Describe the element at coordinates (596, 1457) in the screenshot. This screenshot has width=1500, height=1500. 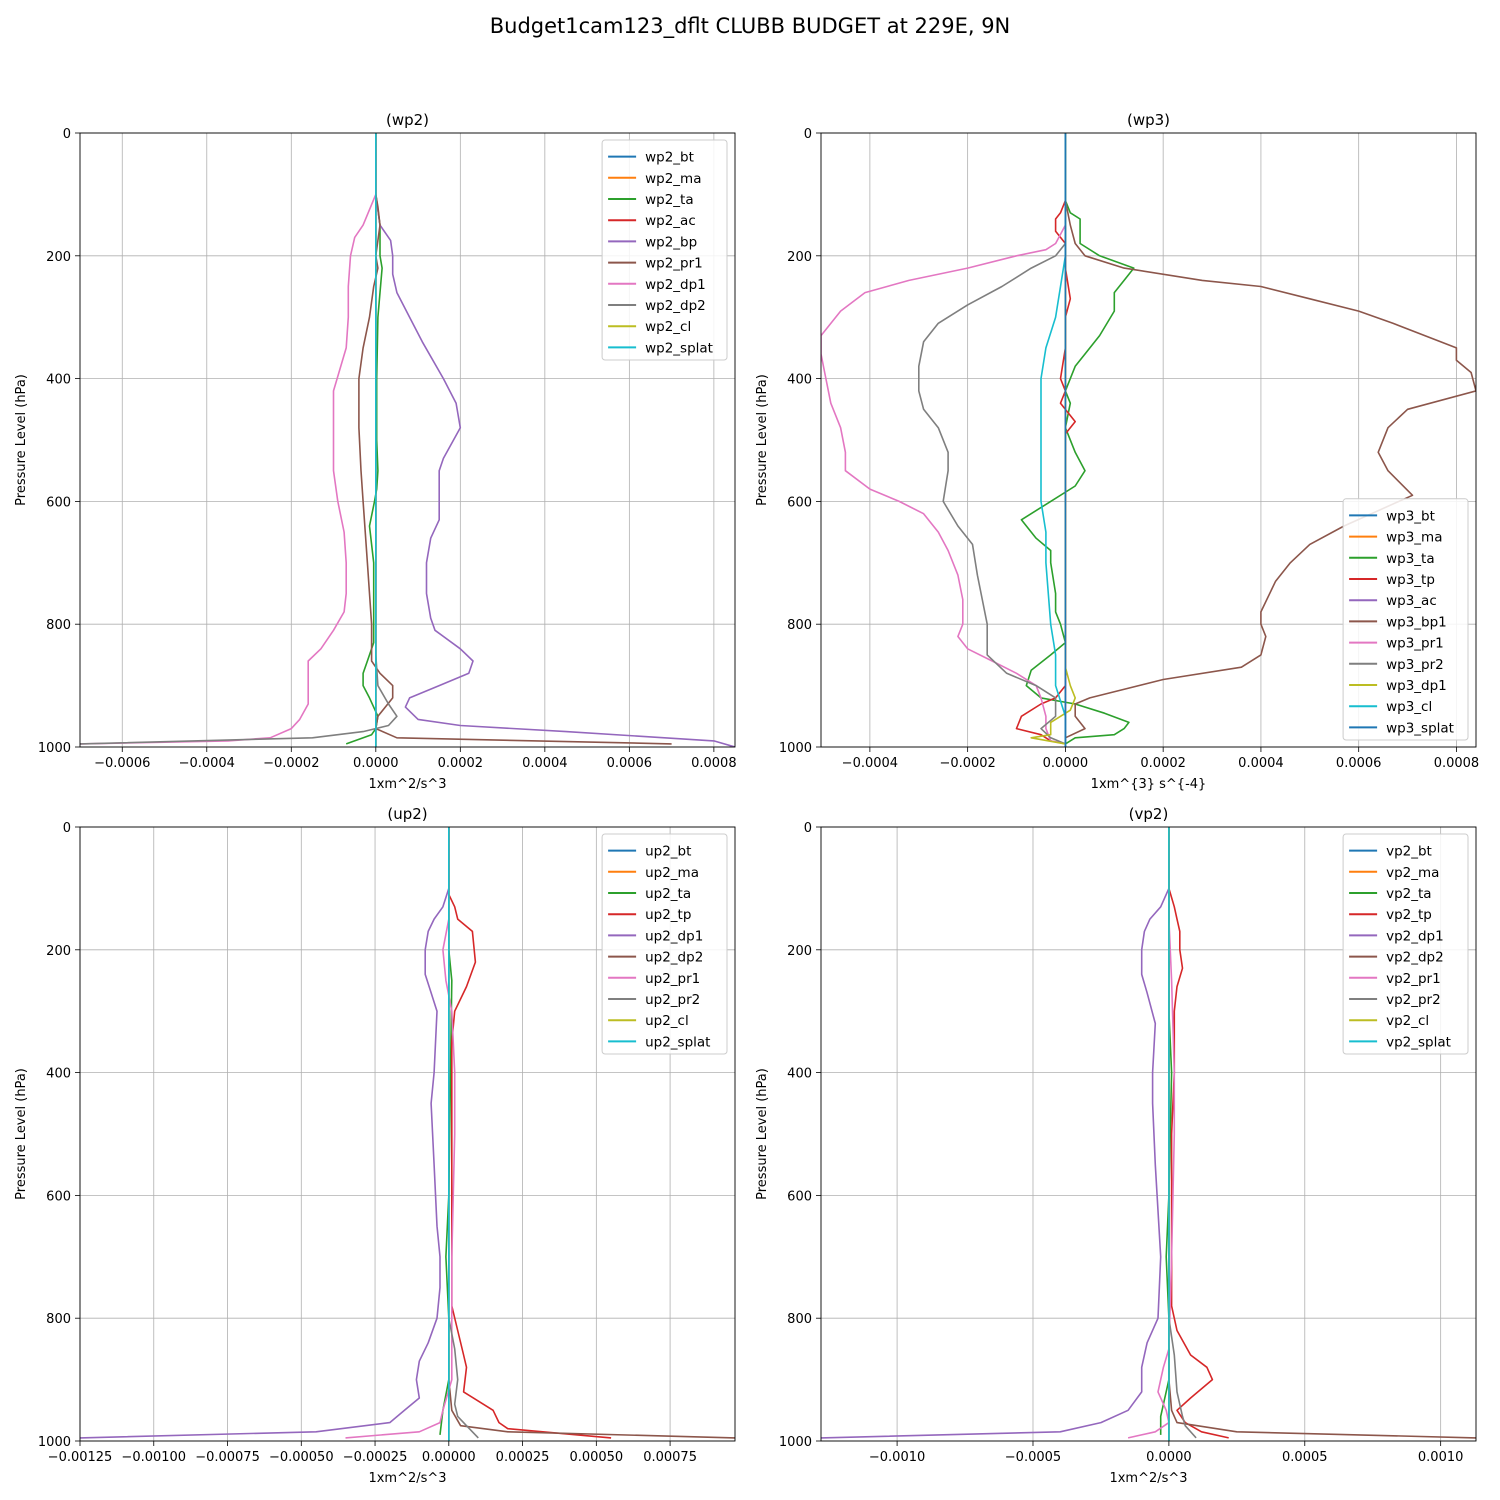
I see `x-tick-label: 0.00050` at that location.